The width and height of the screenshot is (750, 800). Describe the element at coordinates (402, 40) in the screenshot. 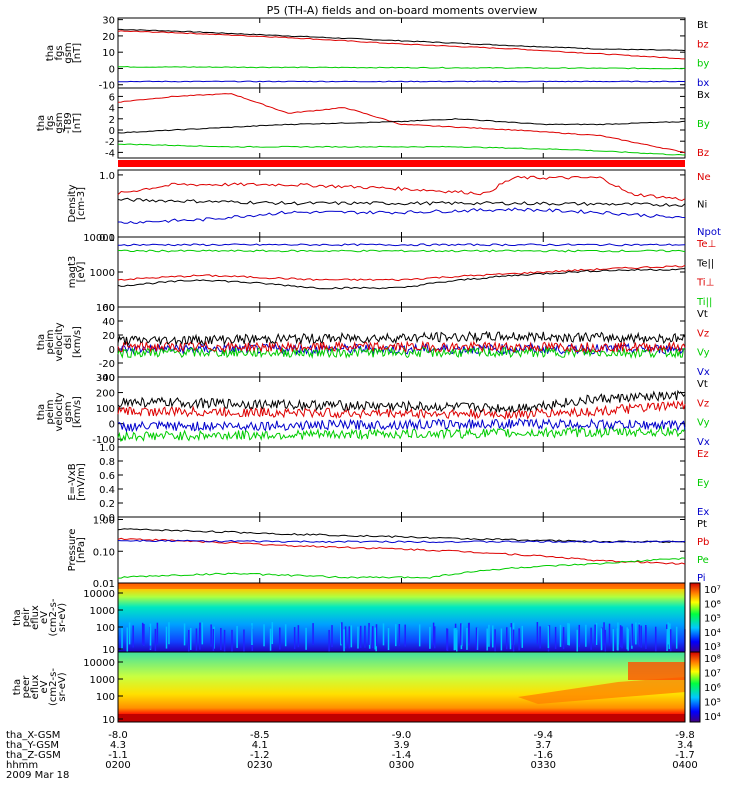

I see `series-line-Bt` at that location.